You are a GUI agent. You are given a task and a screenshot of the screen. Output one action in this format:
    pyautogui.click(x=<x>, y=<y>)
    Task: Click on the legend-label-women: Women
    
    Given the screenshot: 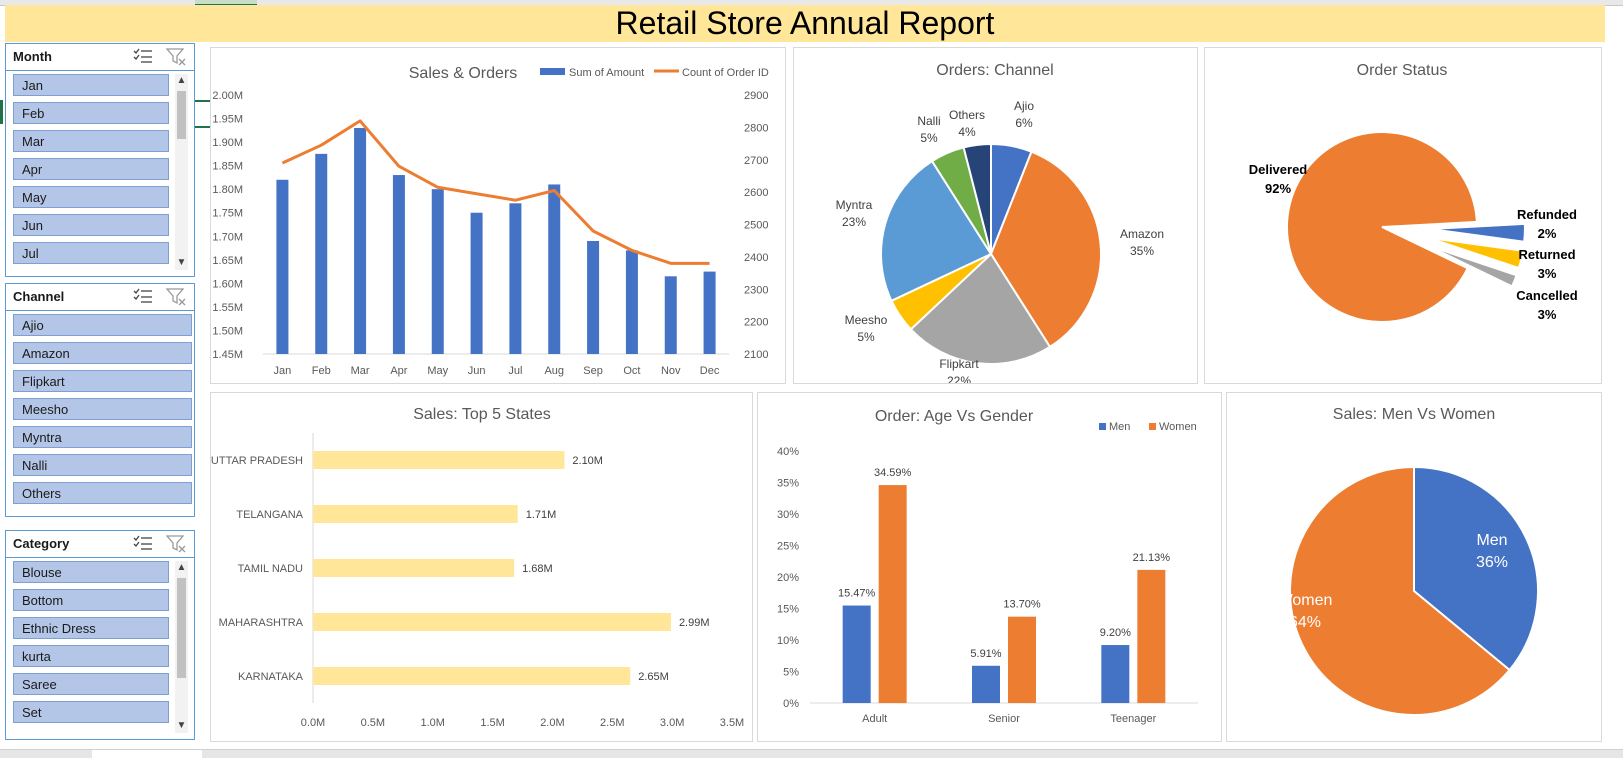 What is the action you would take?
    pyautogui.click(x=1178, y=427)
    